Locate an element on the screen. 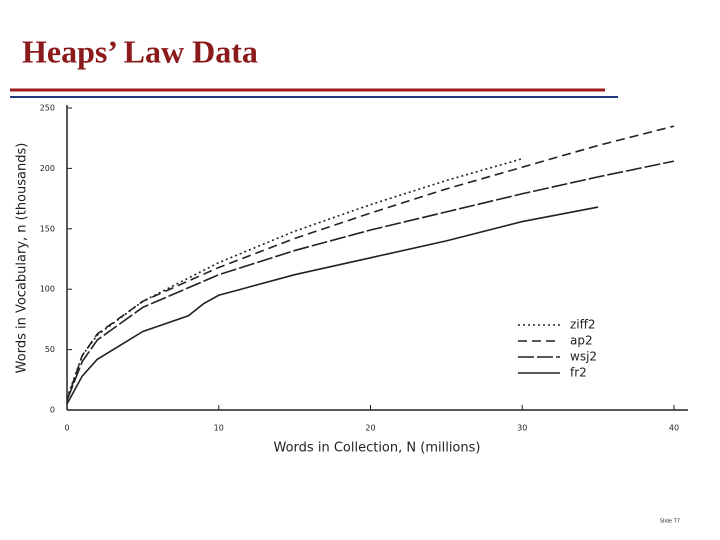 This screenshot has height=540, width=720. legend-label: wsj2 is located at coordinates (583, 357).